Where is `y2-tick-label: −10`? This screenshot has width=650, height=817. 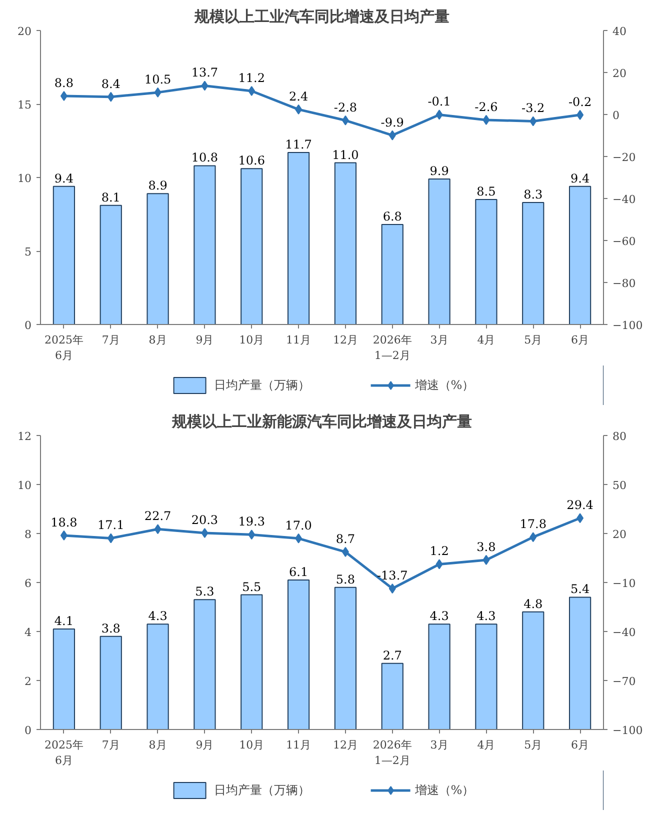 y2-tick-label: −10 is located at coordinates (624, 583).